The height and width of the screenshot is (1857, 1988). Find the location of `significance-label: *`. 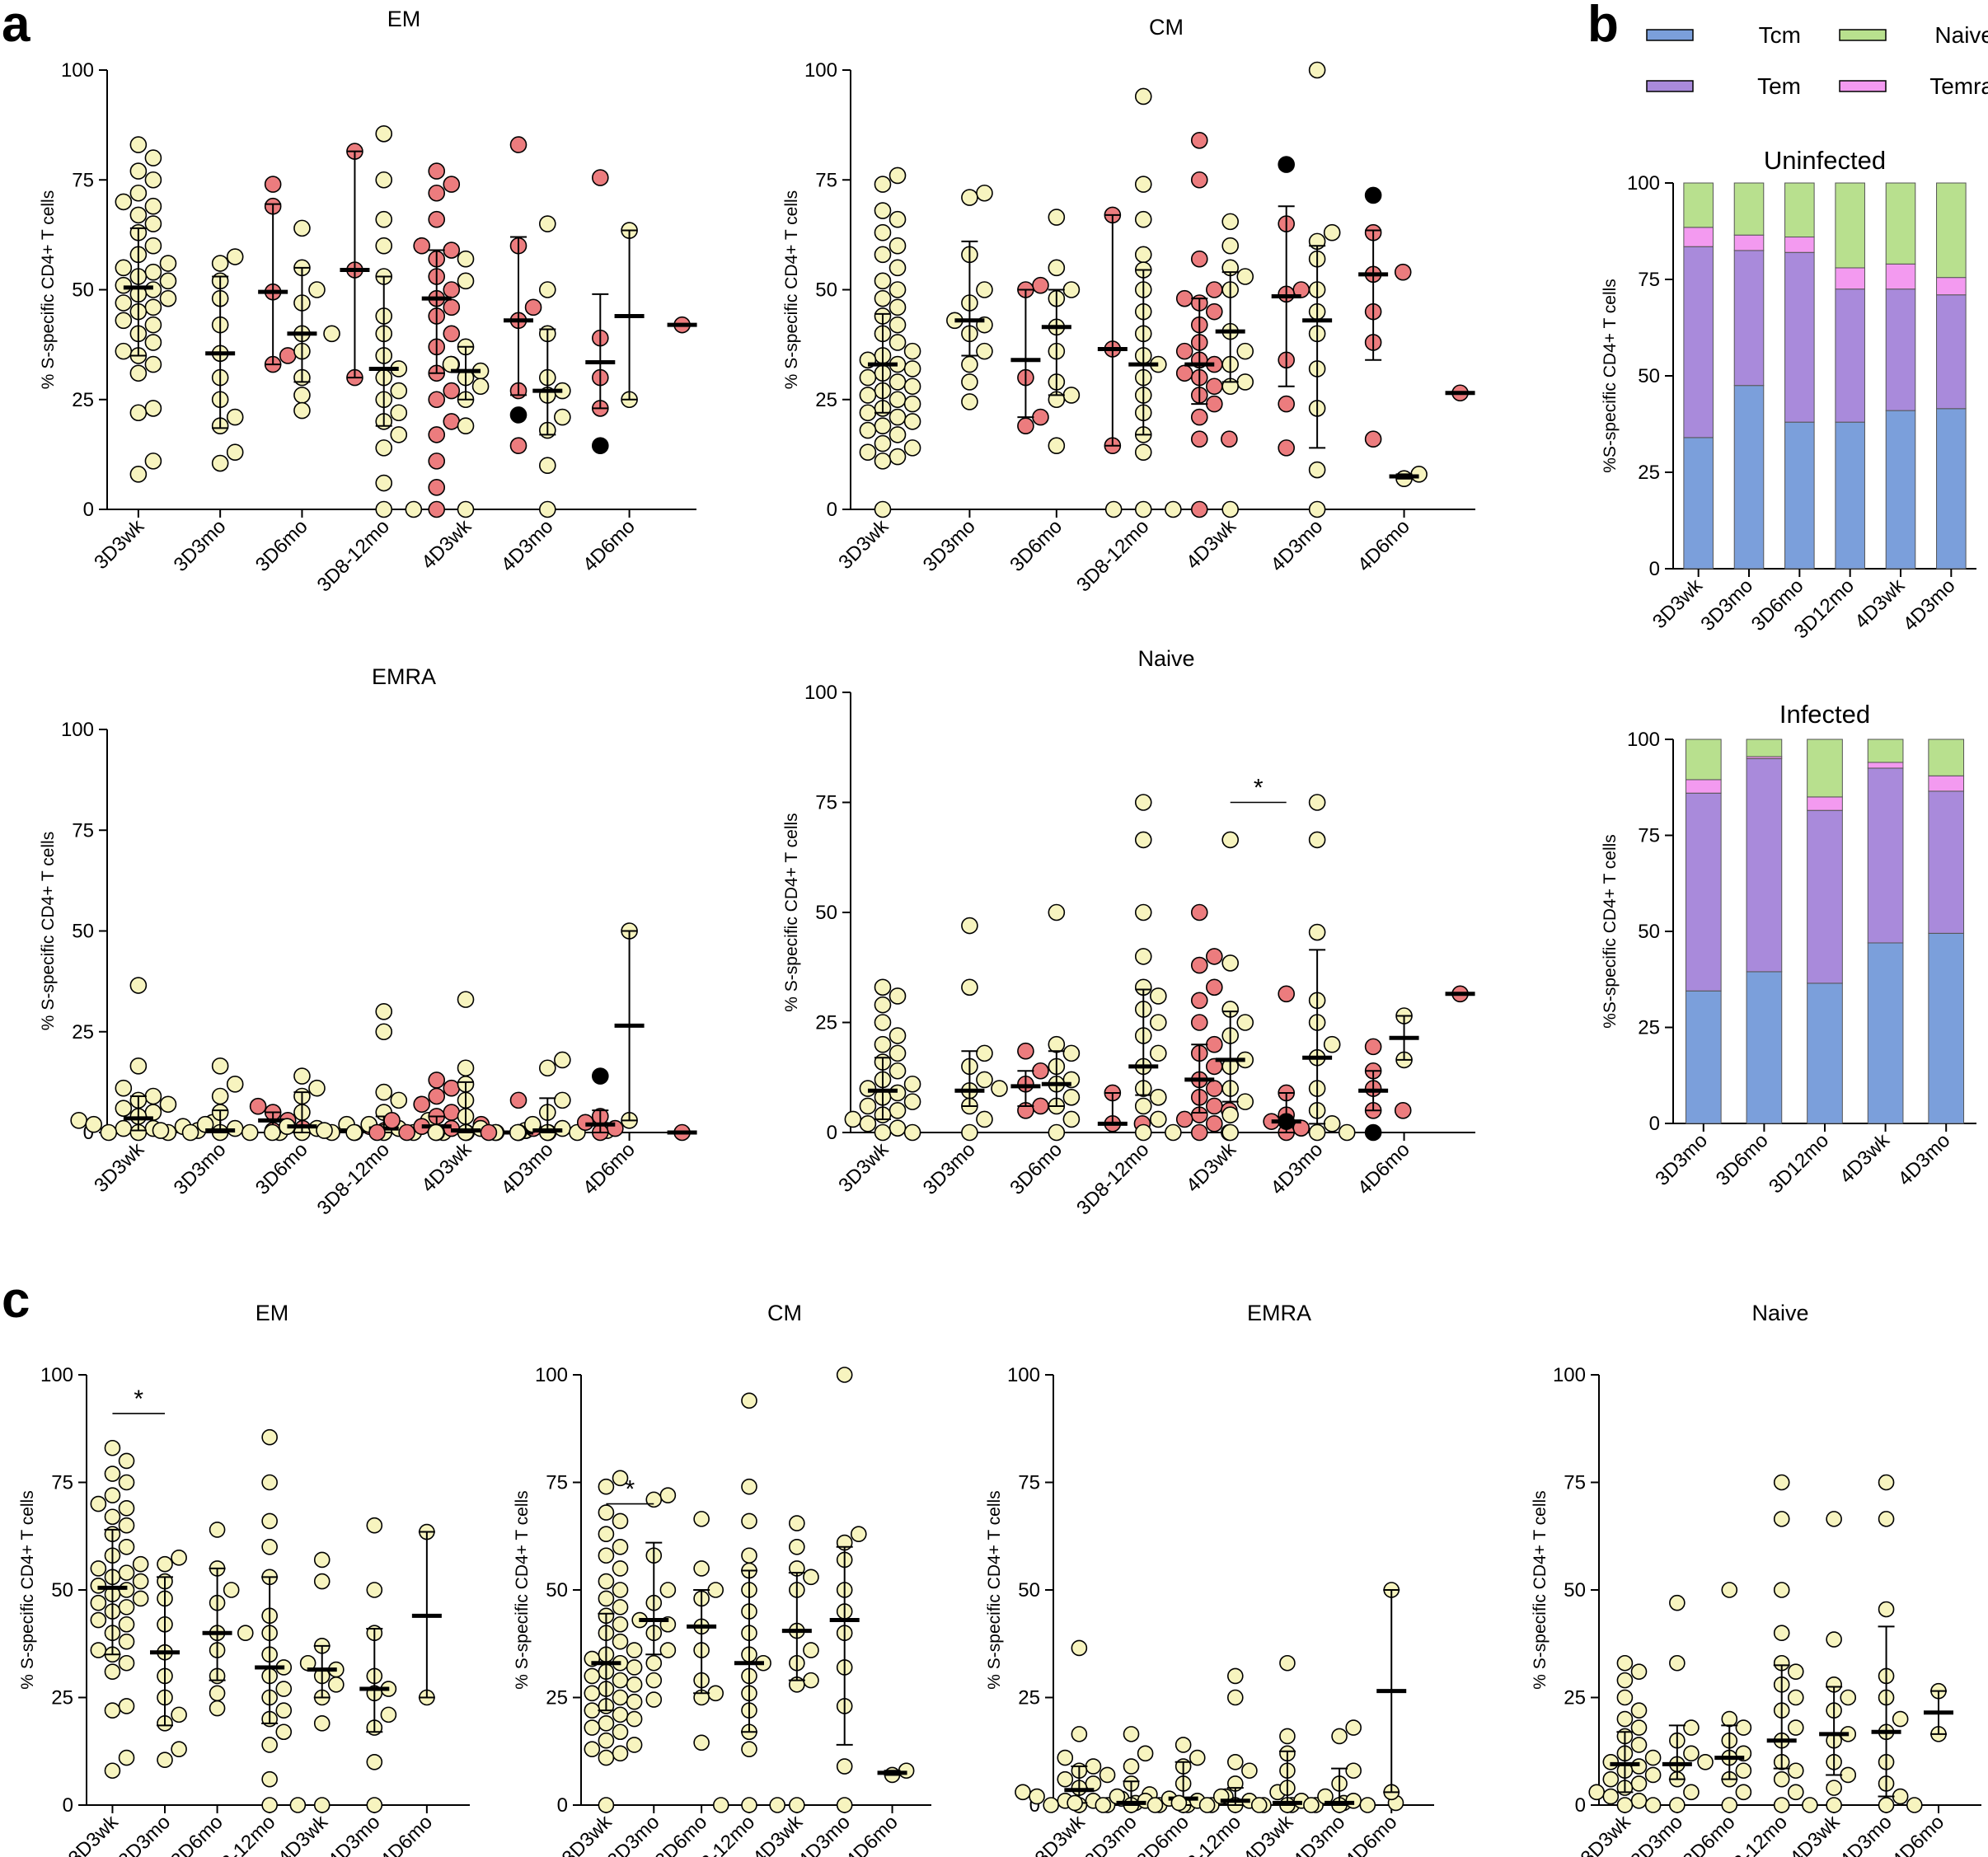

significance-label: * is located at coordinates (630, 1490).